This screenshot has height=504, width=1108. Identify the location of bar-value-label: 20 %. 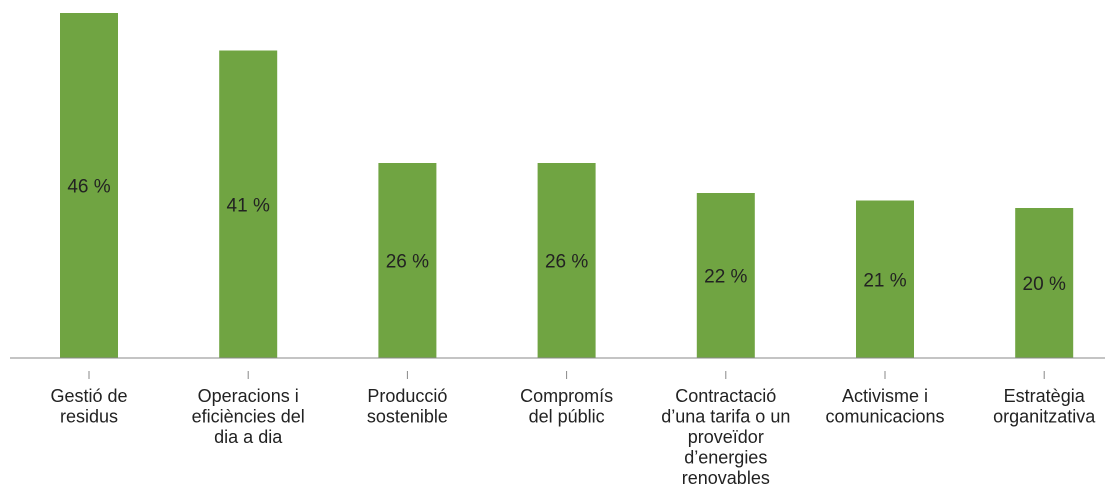
(1044, 284).